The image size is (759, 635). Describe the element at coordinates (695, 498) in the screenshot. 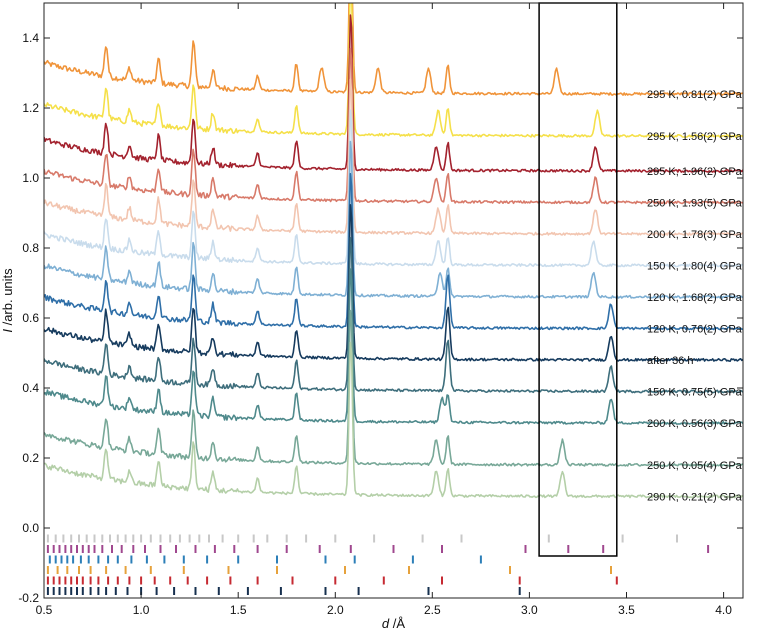

I see `series-label: 290 K, 0.21(2) GPa` at that location.